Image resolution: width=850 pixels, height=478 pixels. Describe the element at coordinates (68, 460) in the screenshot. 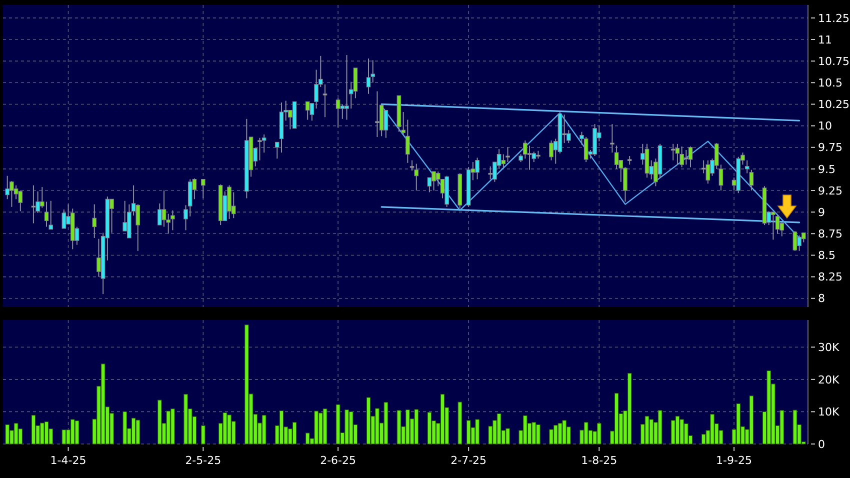

I see `x-tick-label: 1-4-25` at that location.